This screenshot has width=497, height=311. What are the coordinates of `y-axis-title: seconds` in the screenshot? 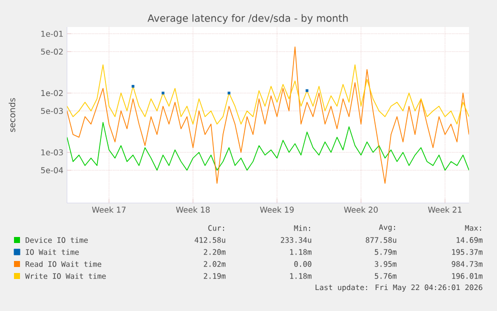 It's located at (12, 115).